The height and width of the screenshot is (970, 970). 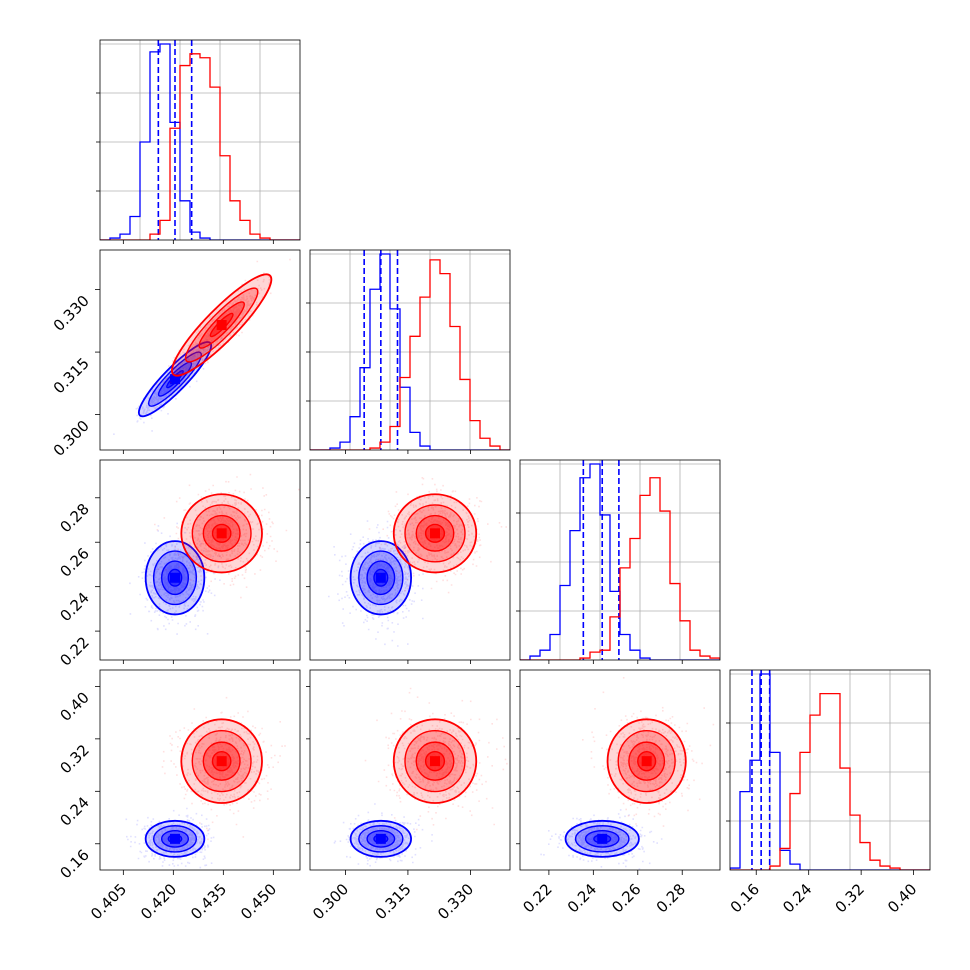 What do you see at coordinates (393, 901) in the screenshot?
I see `x-tick-label: 0.315` at bounding box center [393, 901].